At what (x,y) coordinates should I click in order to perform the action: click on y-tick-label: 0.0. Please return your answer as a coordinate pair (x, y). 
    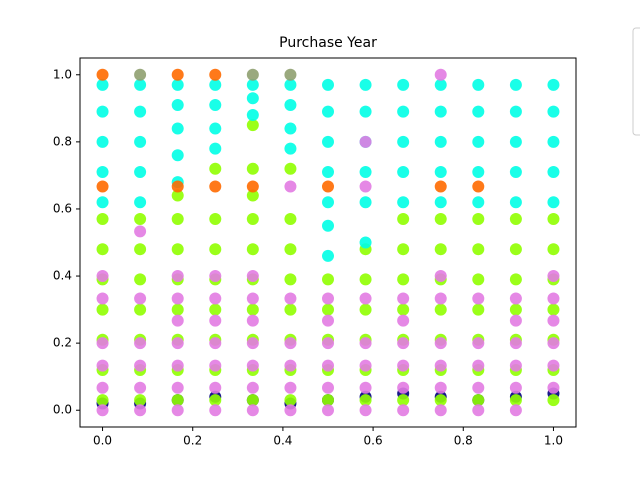
    Looking at the image, I should click on (62, 410).